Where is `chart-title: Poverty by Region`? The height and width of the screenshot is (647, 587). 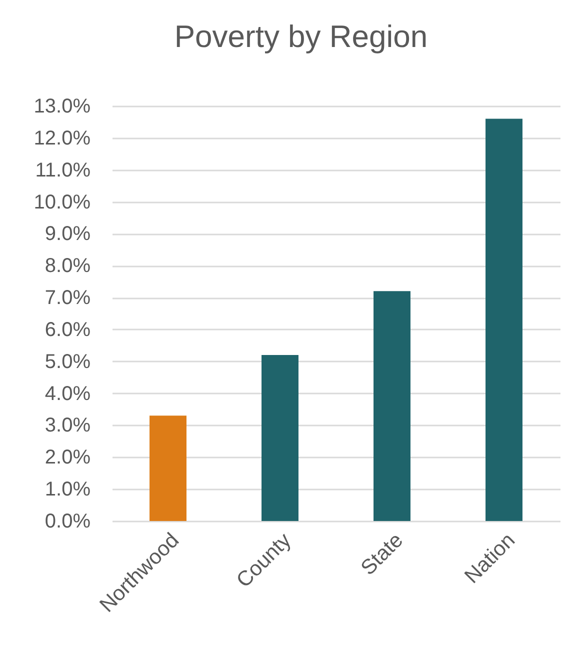 chart-title: Poverty by Region is located at coordinates (301, 36).